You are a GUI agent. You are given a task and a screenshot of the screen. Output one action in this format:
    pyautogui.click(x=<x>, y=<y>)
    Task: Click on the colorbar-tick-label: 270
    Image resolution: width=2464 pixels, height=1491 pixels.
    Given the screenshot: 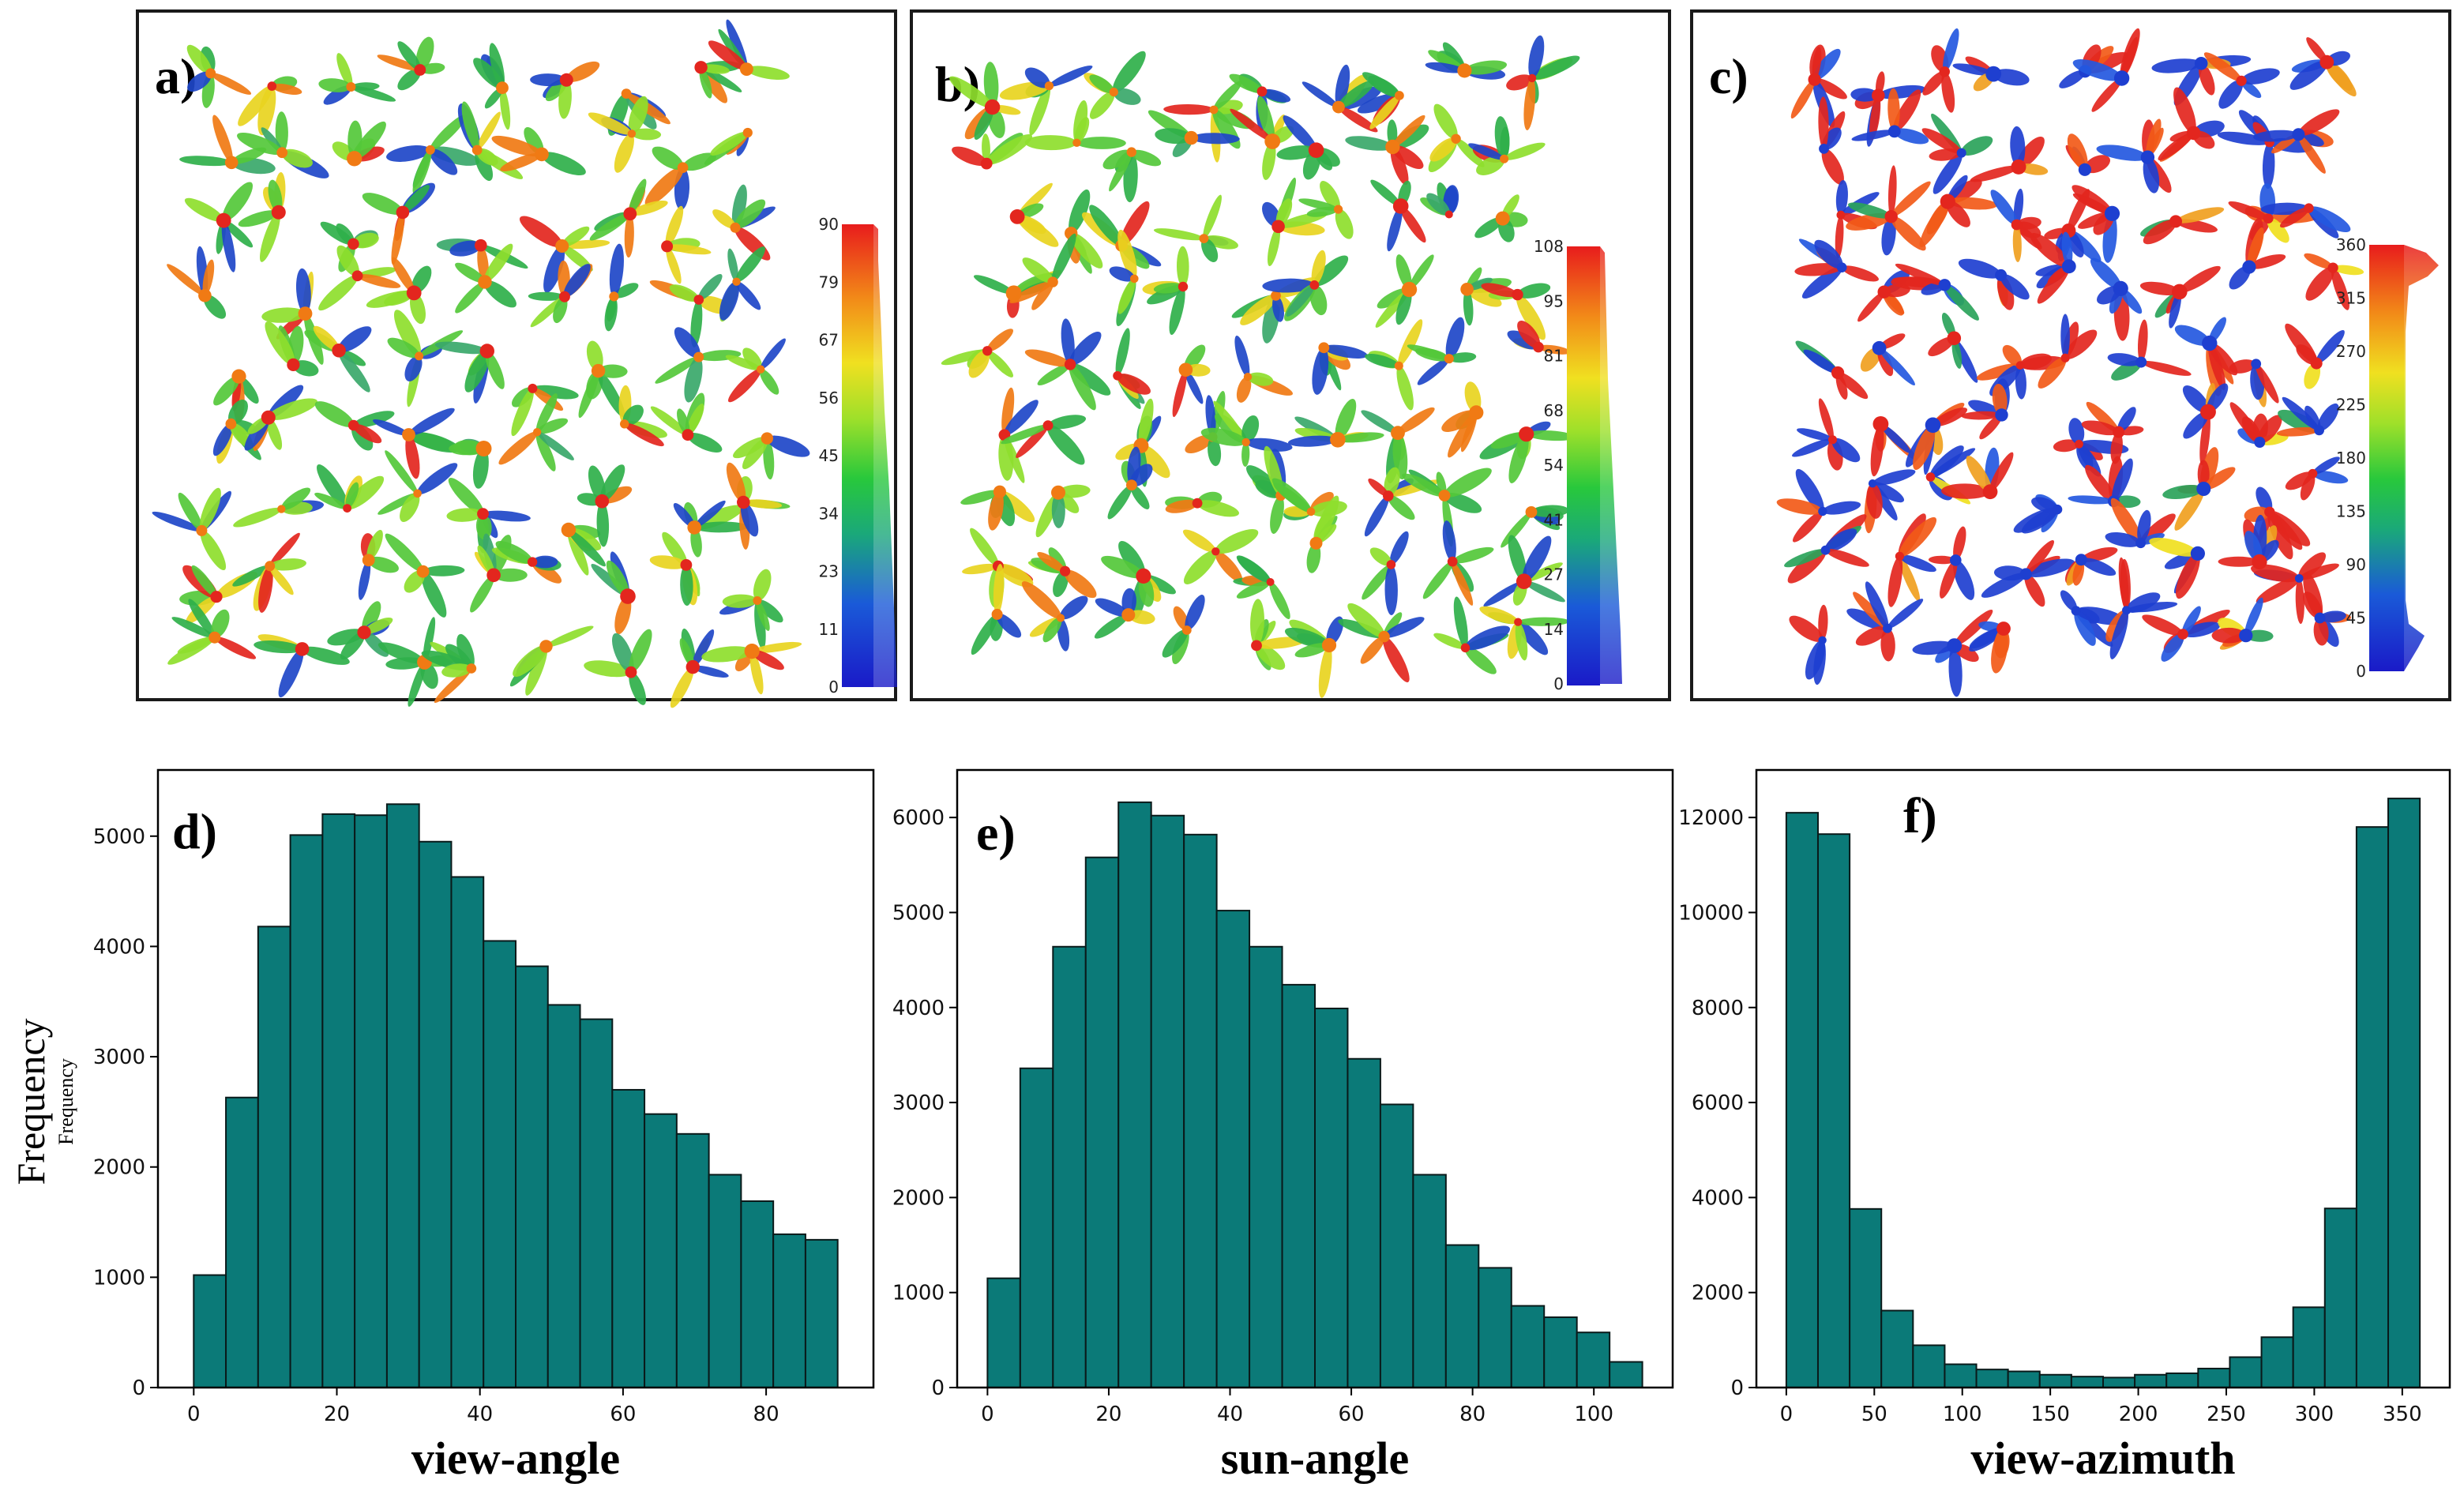 What is the action you would take?
    pyautogui.click(x=2351, y=351)
    